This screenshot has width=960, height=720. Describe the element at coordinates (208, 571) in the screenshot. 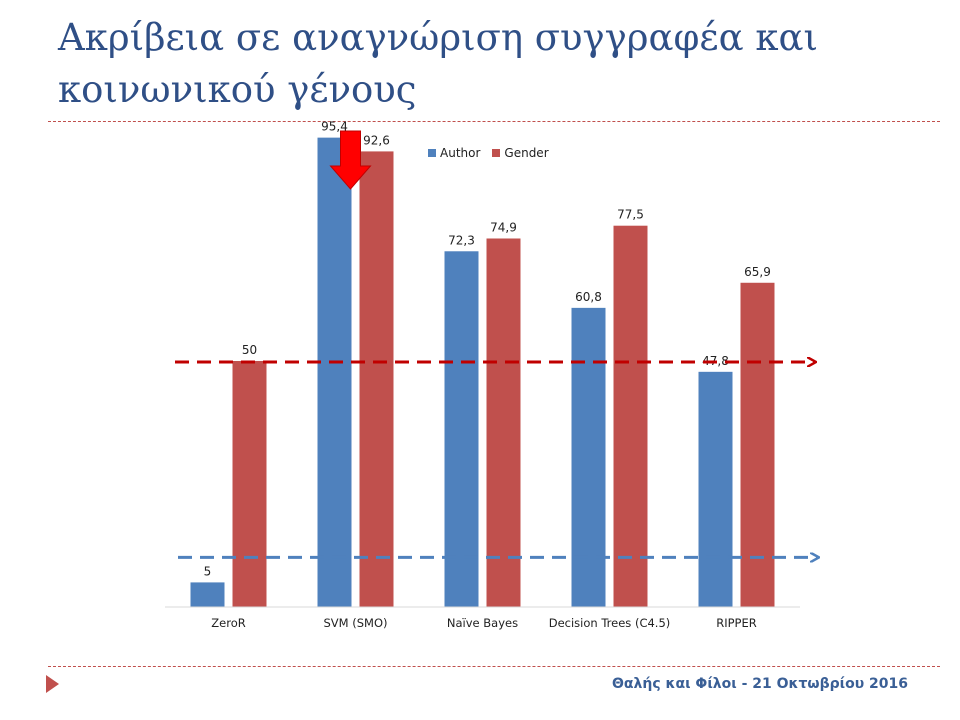

I see `bar-label-author-0: 5` at that location.